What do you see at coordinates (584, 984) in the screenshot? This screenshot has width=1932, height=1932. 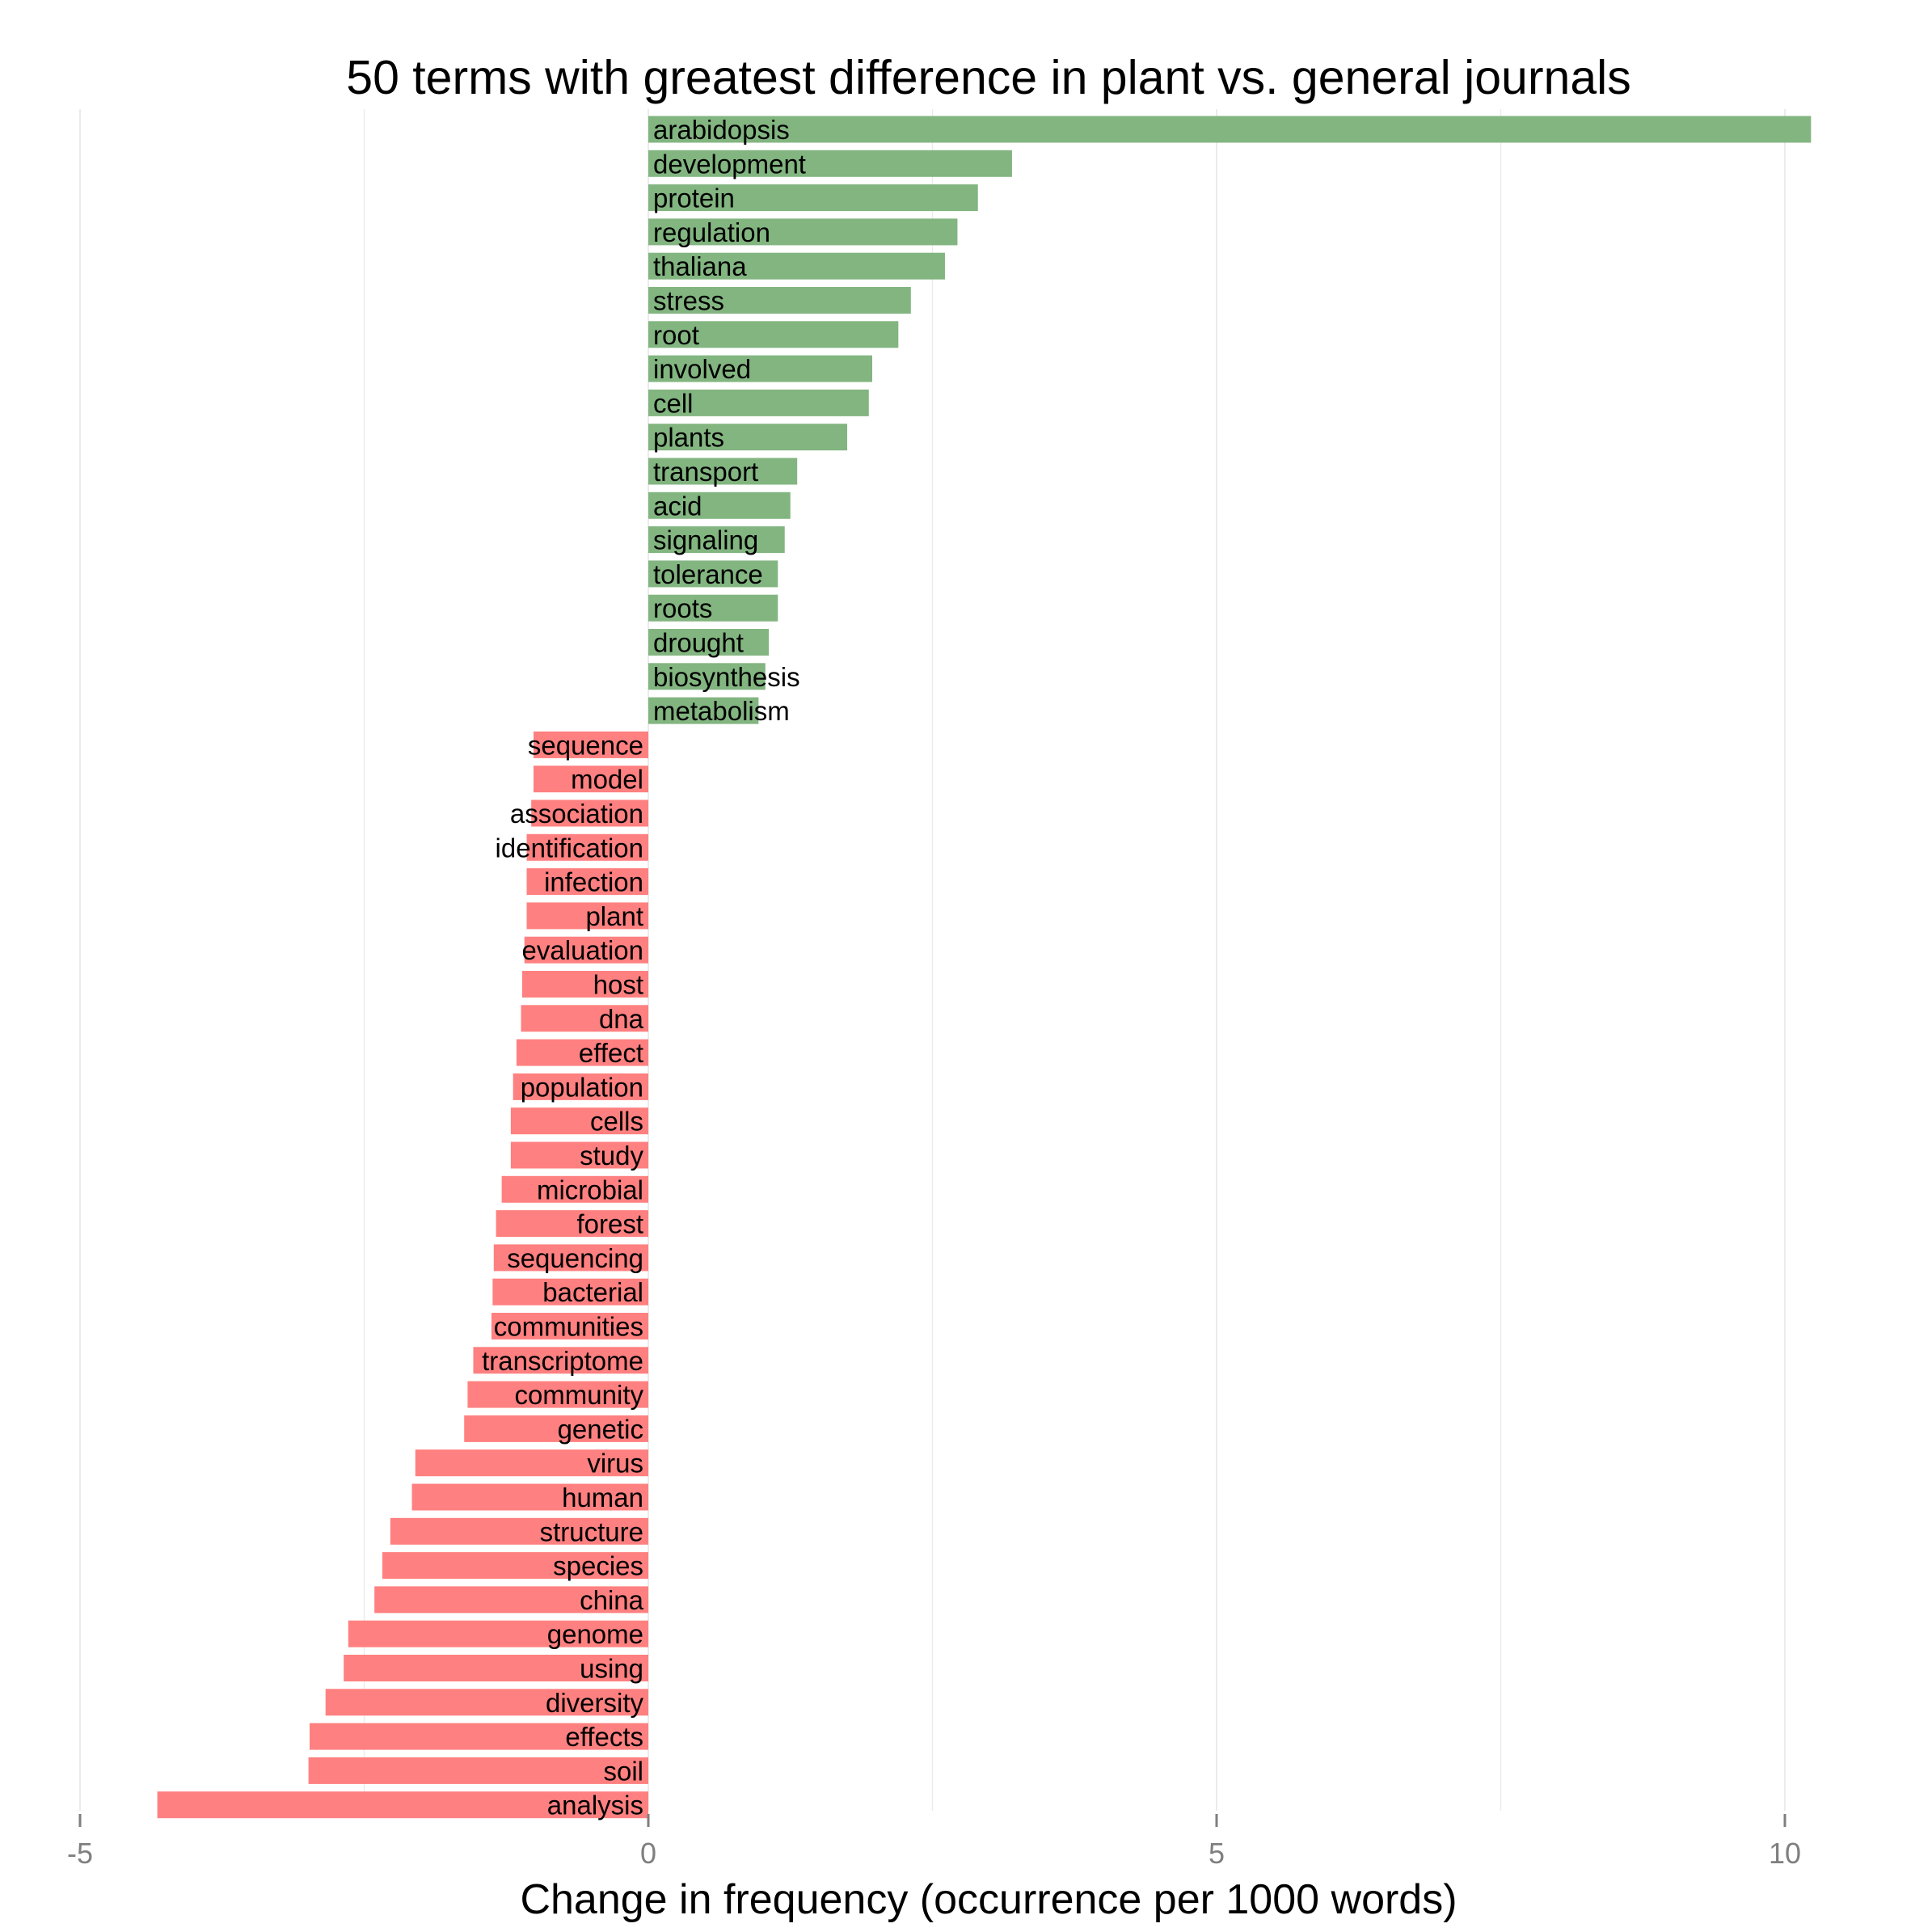 I see `bar-host` at bounding box center [584, 984].